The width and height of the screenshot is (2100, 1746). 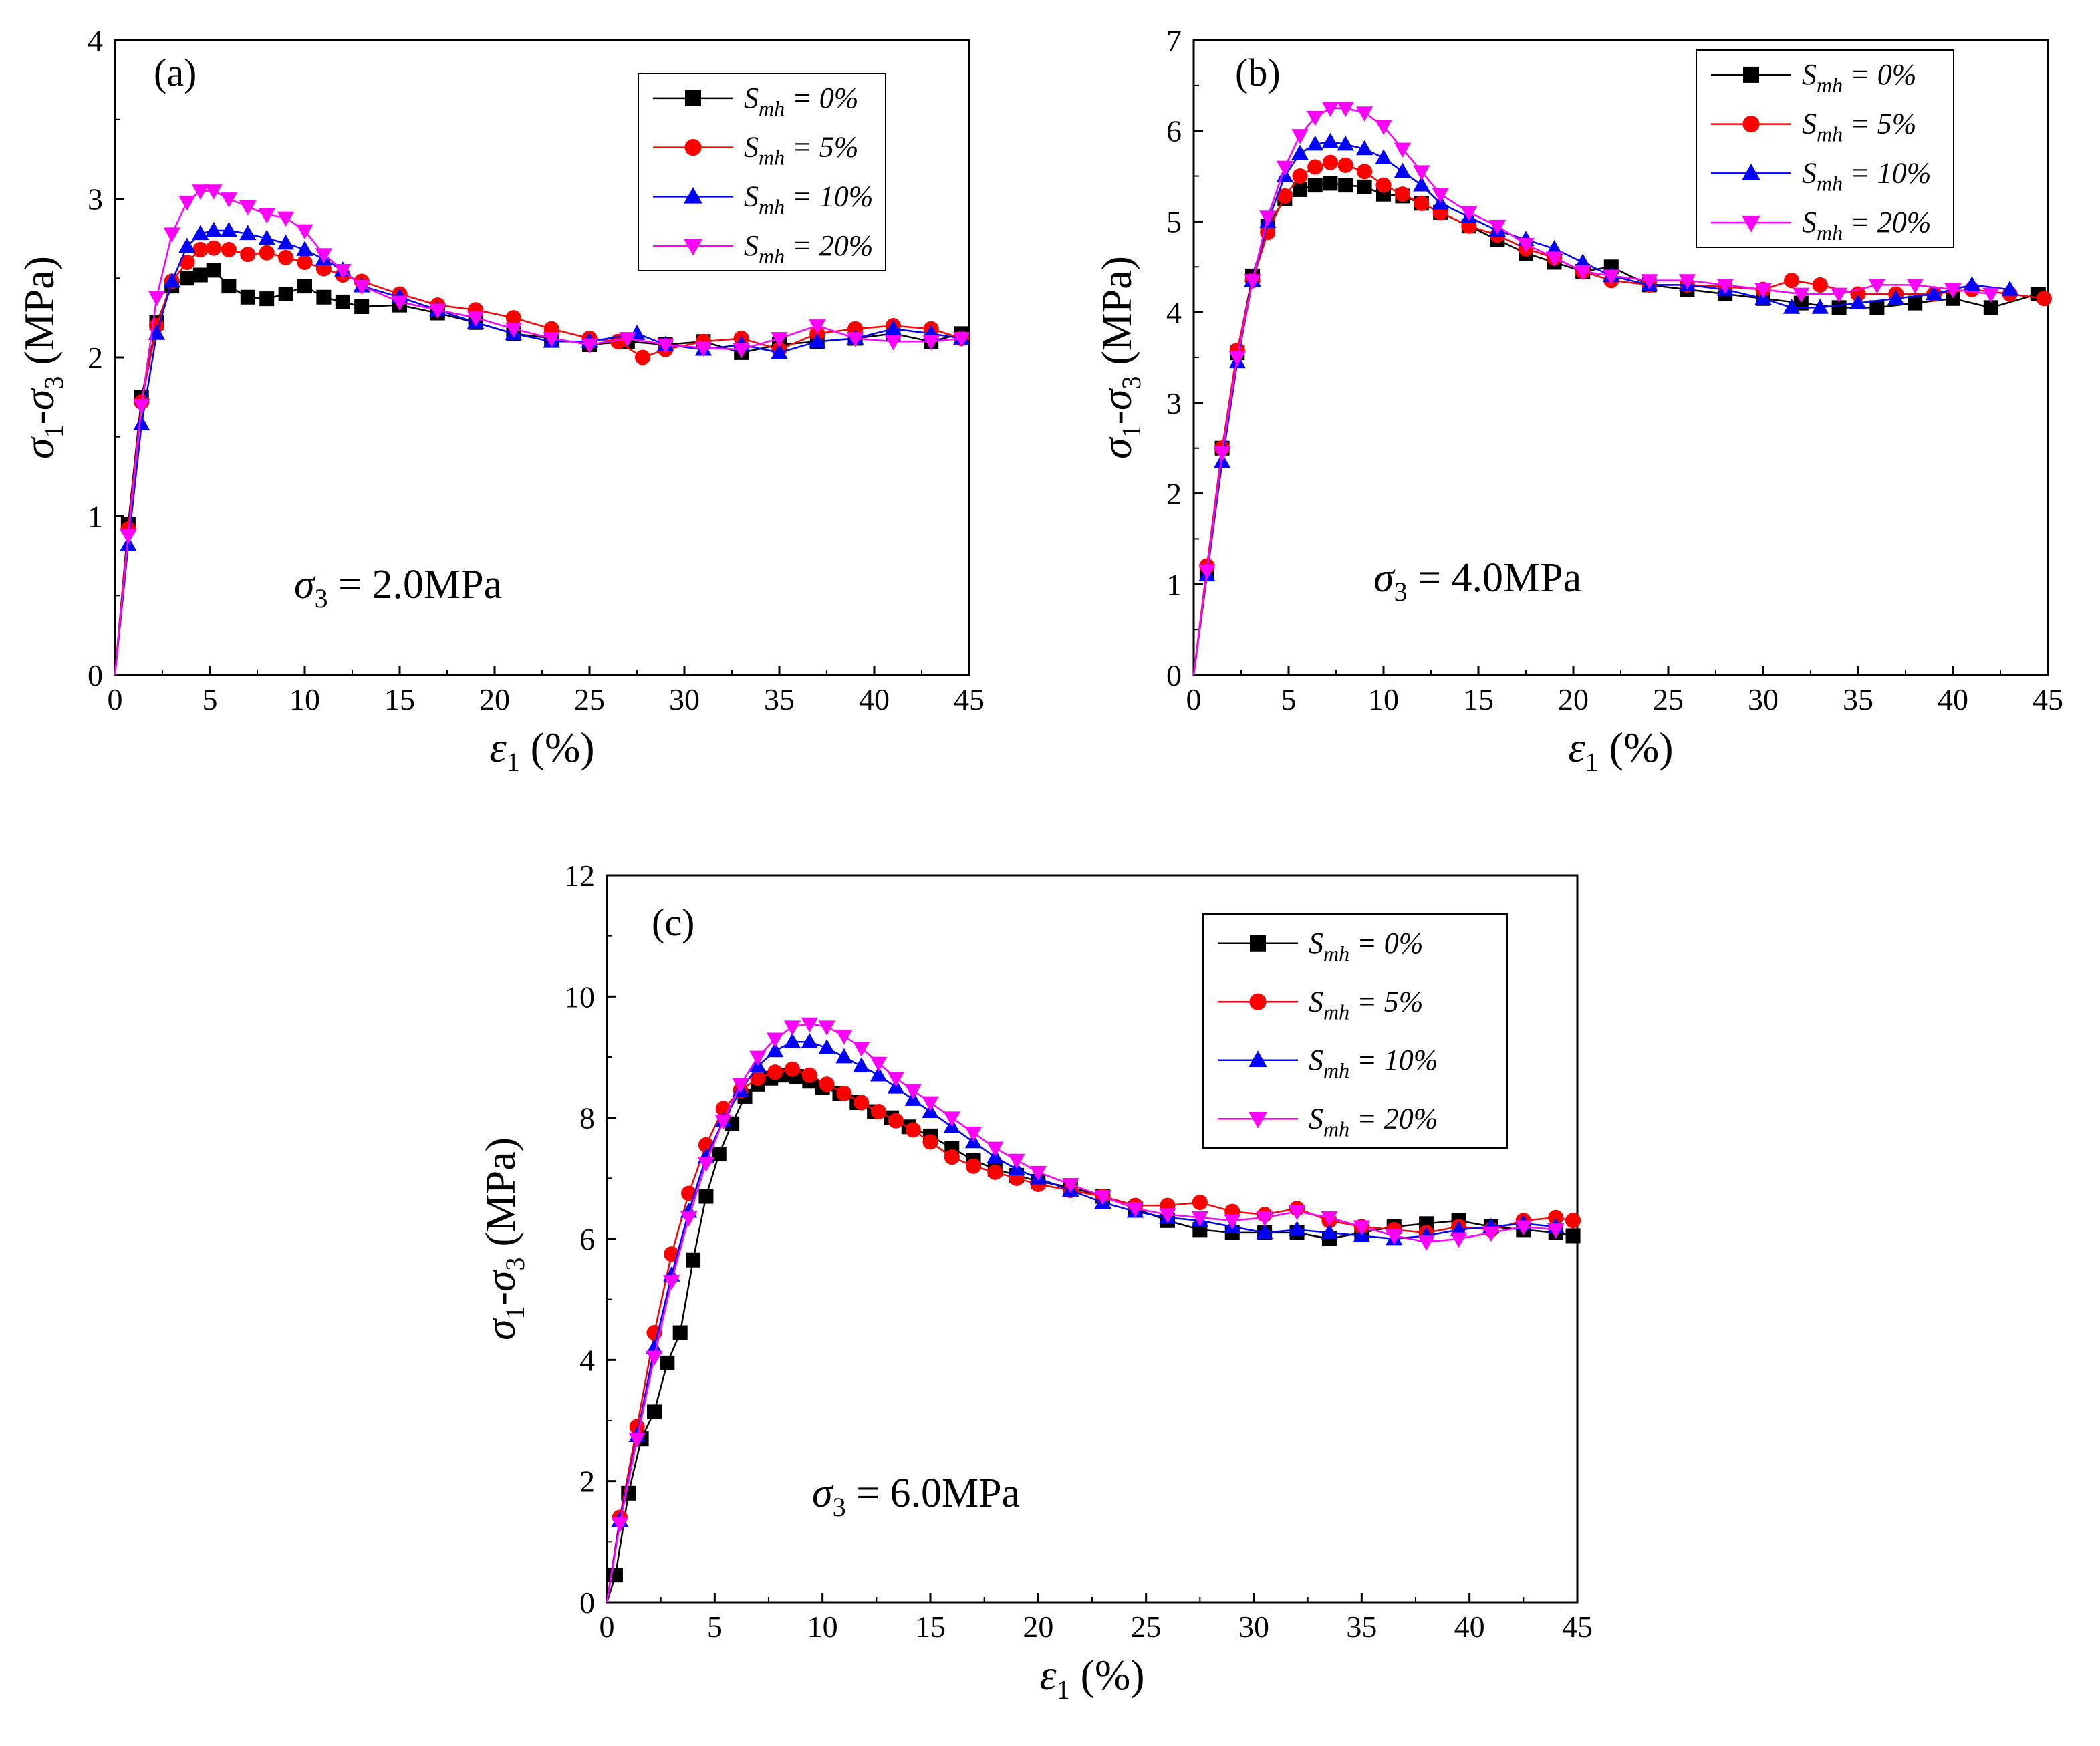 I want to click on y-tick-label: 5, so click(x=1174, y=221).